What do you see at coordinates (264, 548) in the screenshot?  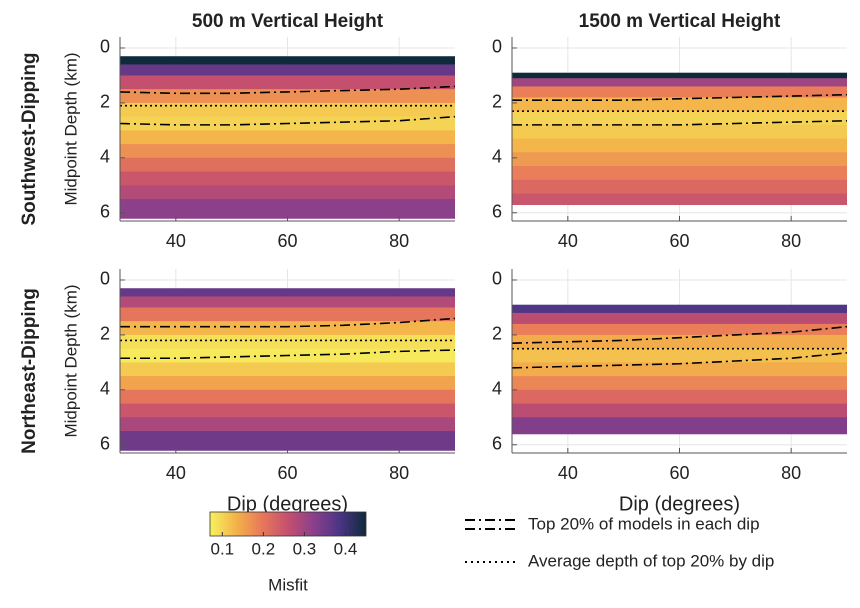 I see `colorbar-tick-label: 0.2` at bounding box center [264, 548].